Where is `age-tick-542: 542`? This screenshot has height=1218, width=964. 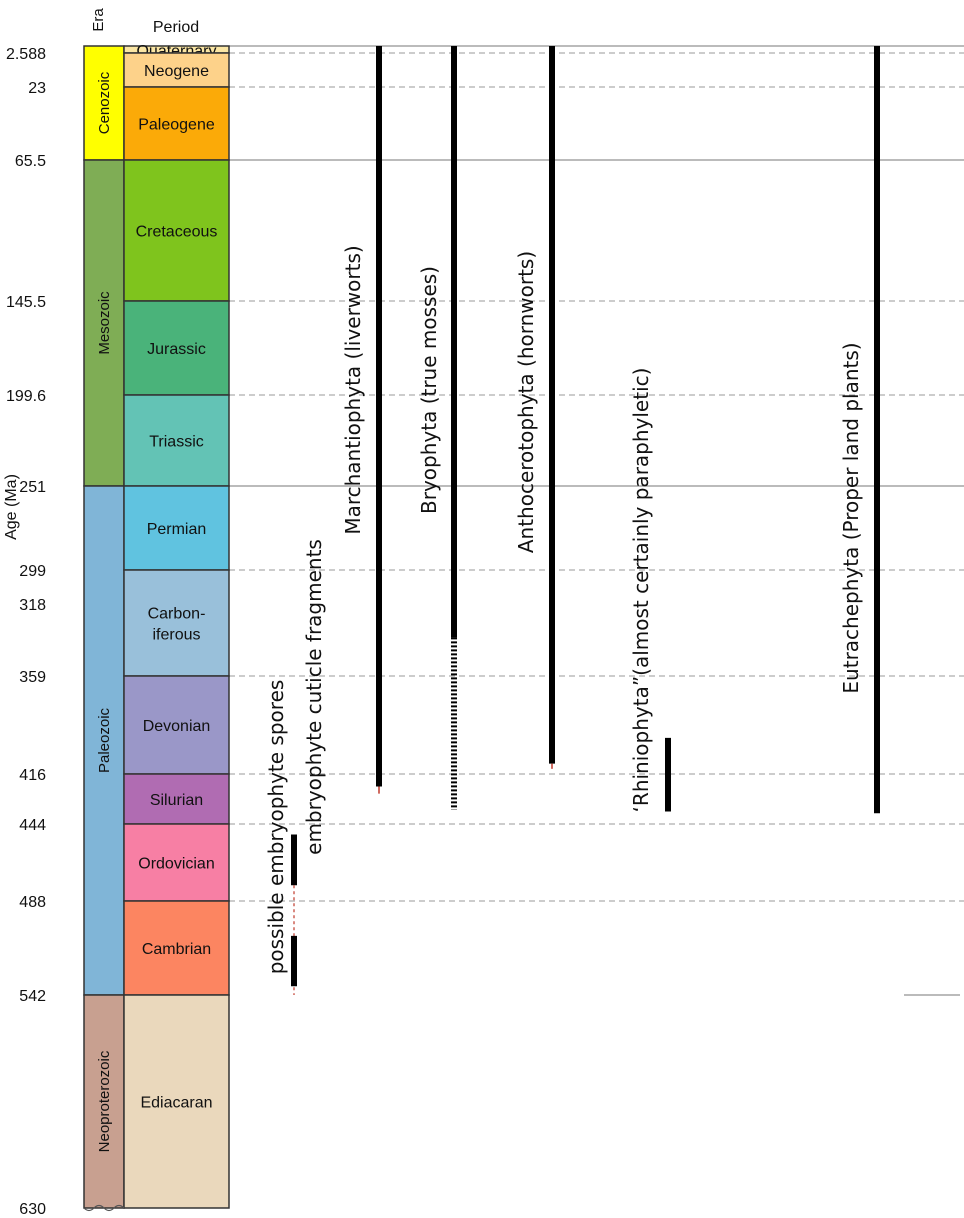
age-tick-542: 542 is located at coordinates (32, 996).